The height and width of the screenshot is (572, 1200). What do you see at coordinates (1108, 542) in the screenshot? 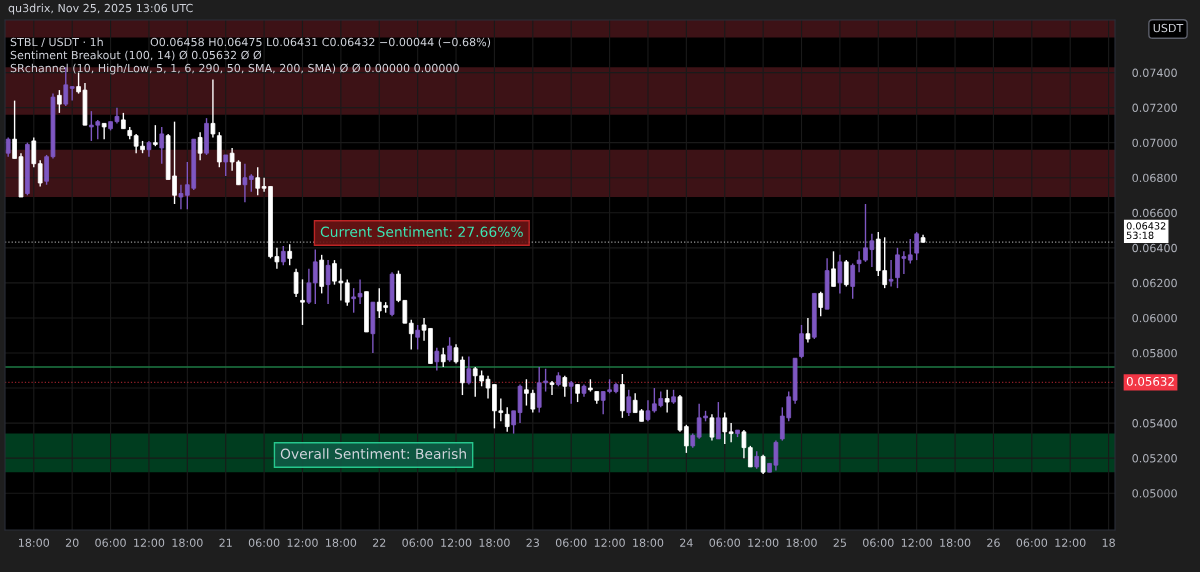
I see `x-tick-label: 18` at bounding box center [1108, 542].